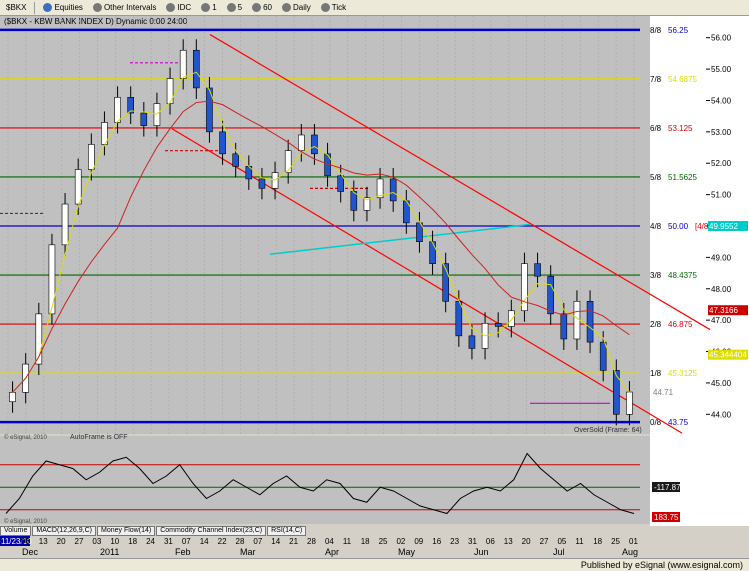 The height and width of the screenshot is (571, 749). I want to click on other-intervals-menu: Other Intervals, so click(124, 8).